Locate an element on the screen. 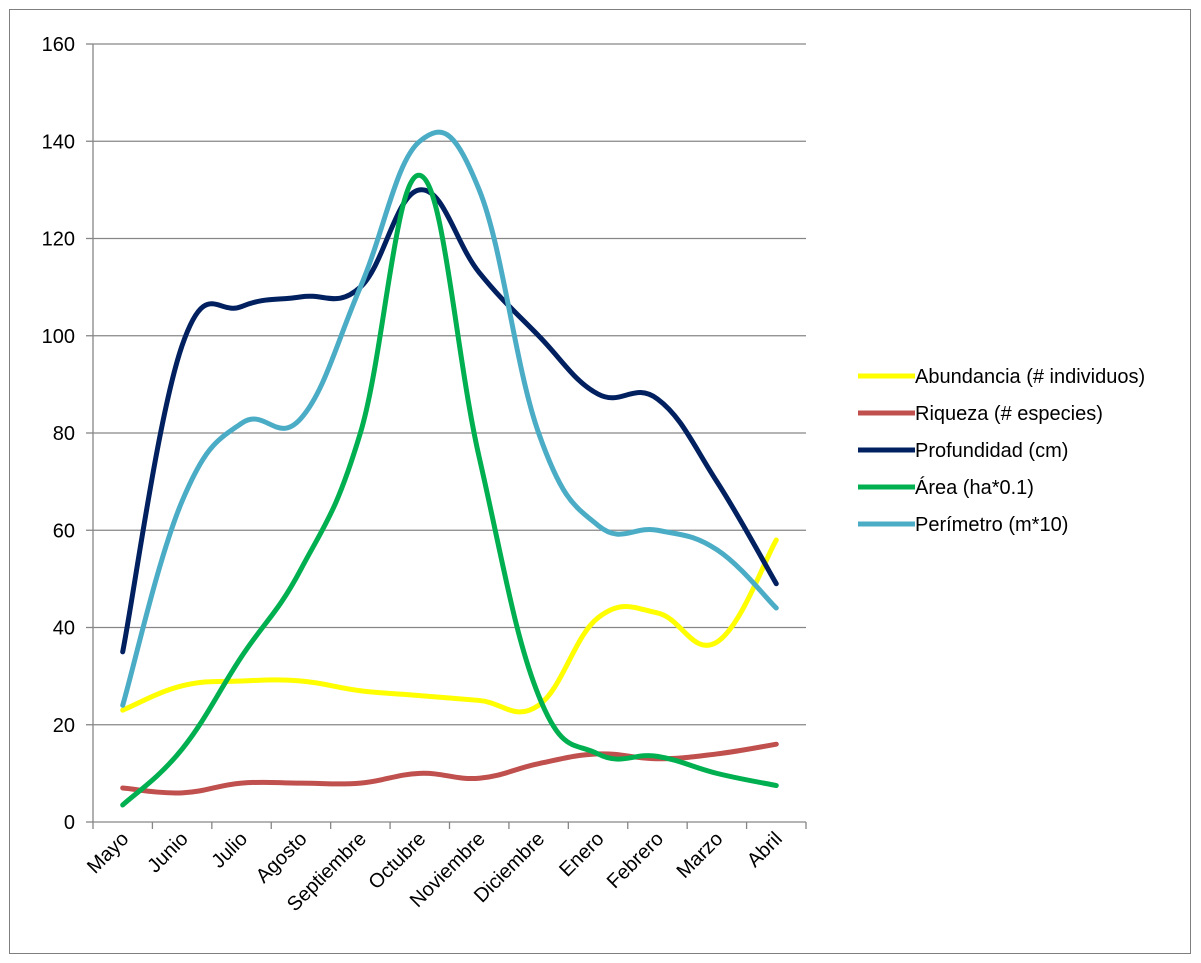  y-tick-label: 80 is located at coordinates (64, 434).